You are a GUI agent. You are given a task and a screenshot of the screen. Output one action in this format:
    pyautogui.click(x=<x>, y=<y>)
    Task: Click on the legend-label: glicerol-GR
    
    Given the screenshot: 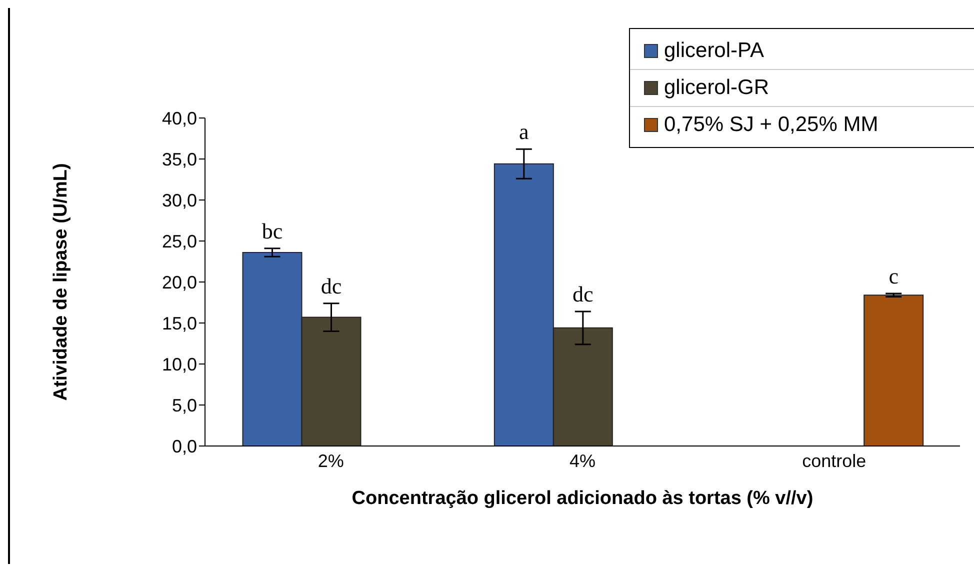 What is the action you would take?
    pyautogui.click(x=717, y=88)
    